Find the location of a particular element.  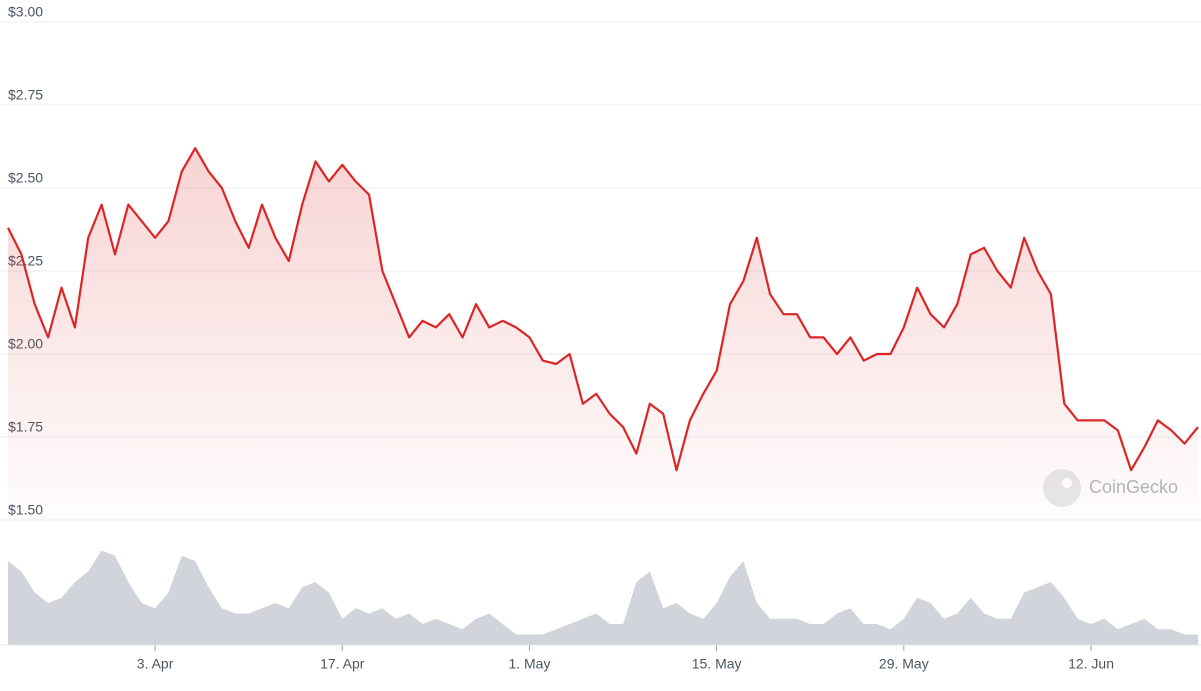

x-tick-label: 29. May is located at coordinates (904, 664).